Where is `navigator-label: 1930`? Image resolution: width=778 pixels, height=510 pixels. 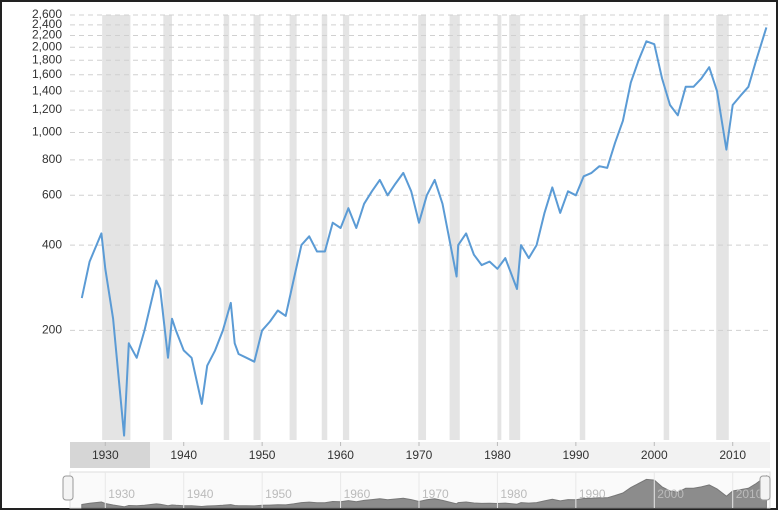 navigator-label: 1930 is located at coordinates (121, 494).